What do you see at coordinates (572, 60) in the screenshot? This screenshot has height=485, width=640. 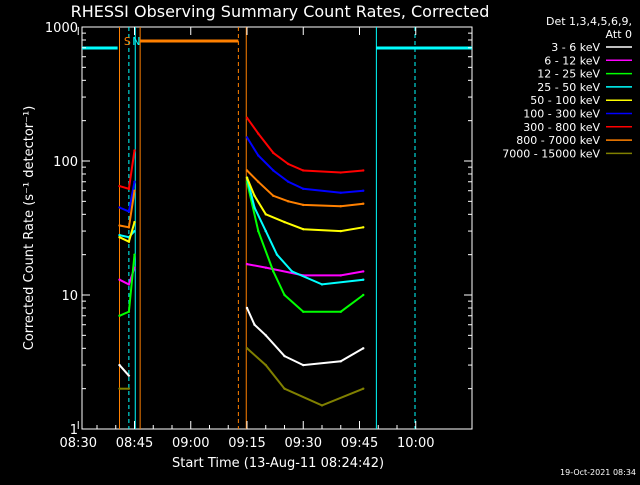 I see `legend-label: 6 - 12 keV` at bounding box center [572, 60].